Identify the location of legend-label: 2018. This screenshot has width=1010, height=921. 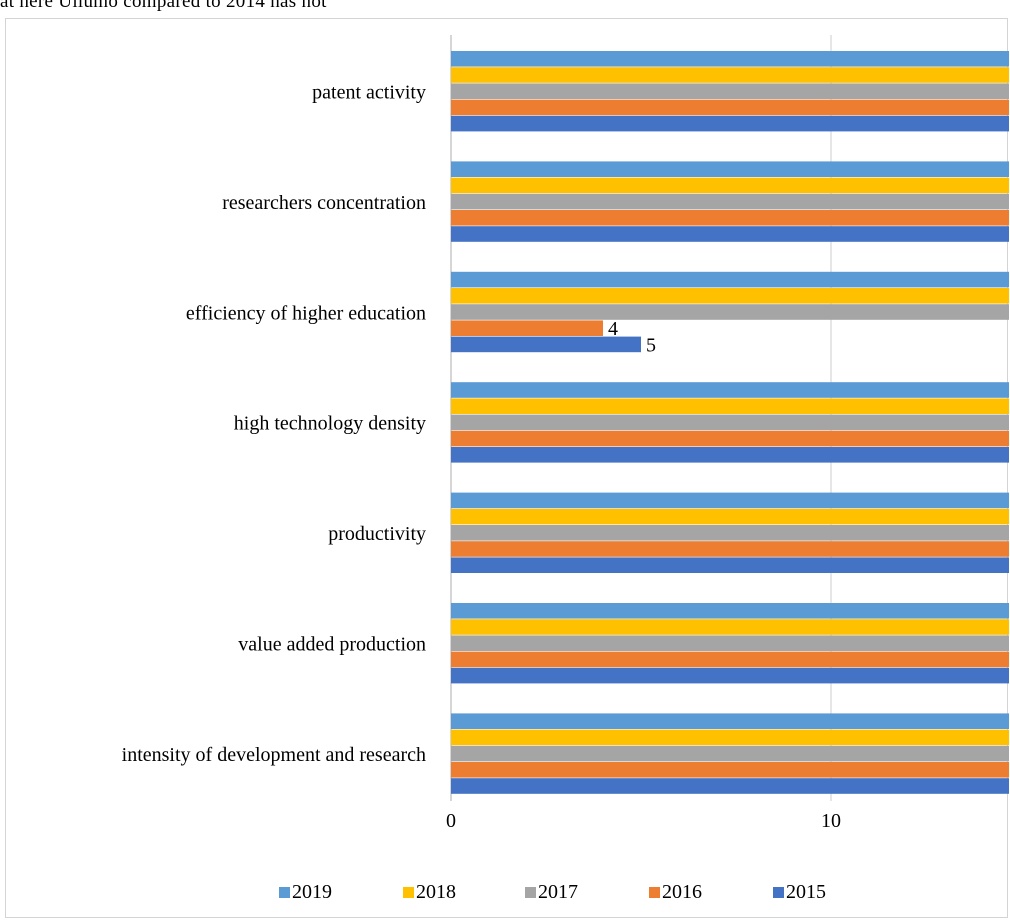
(436, 892).